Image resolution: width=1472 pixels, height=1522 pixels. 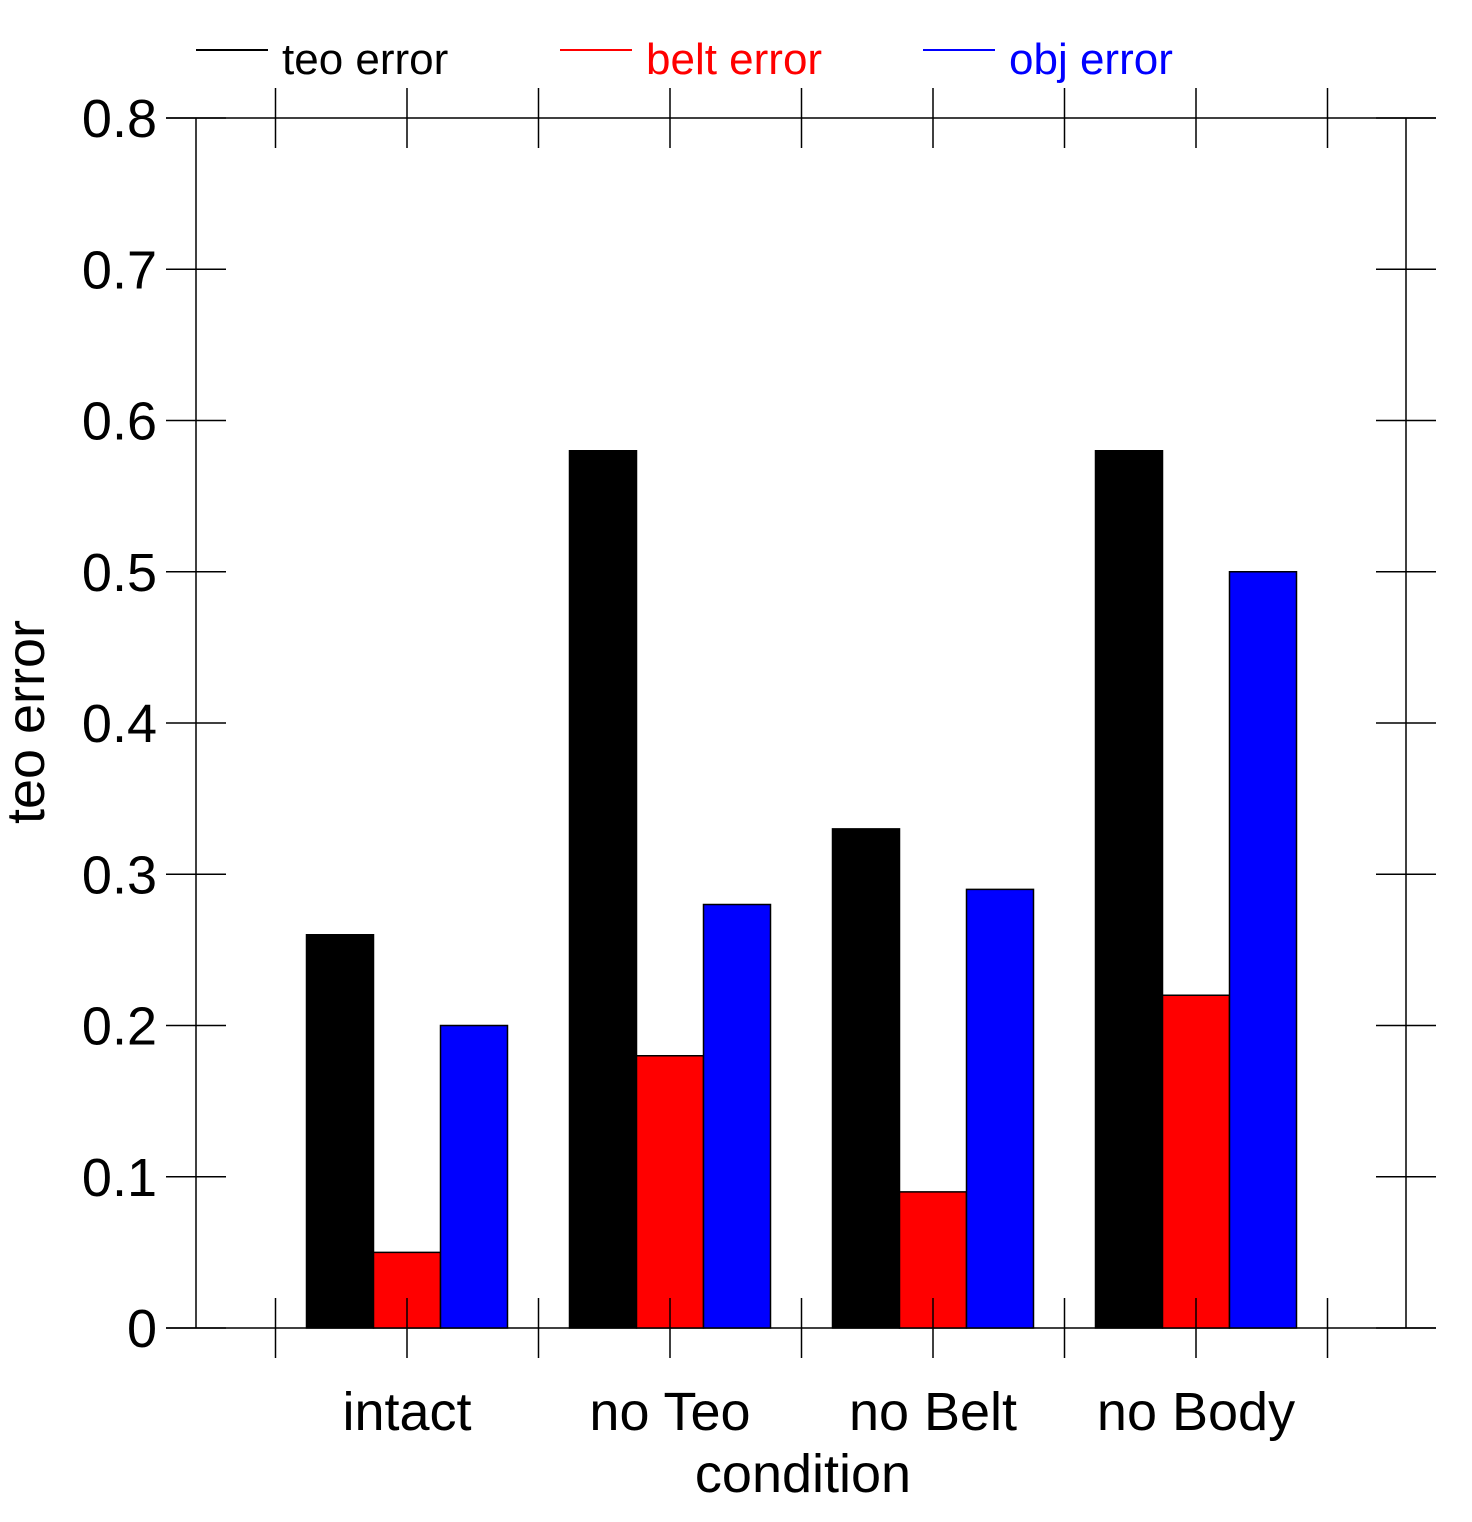 What do you see at coordinates (1196, 1412) in the screenshot?
I see `x-tick-label: no Body` at bounding box center [1196, 1412].